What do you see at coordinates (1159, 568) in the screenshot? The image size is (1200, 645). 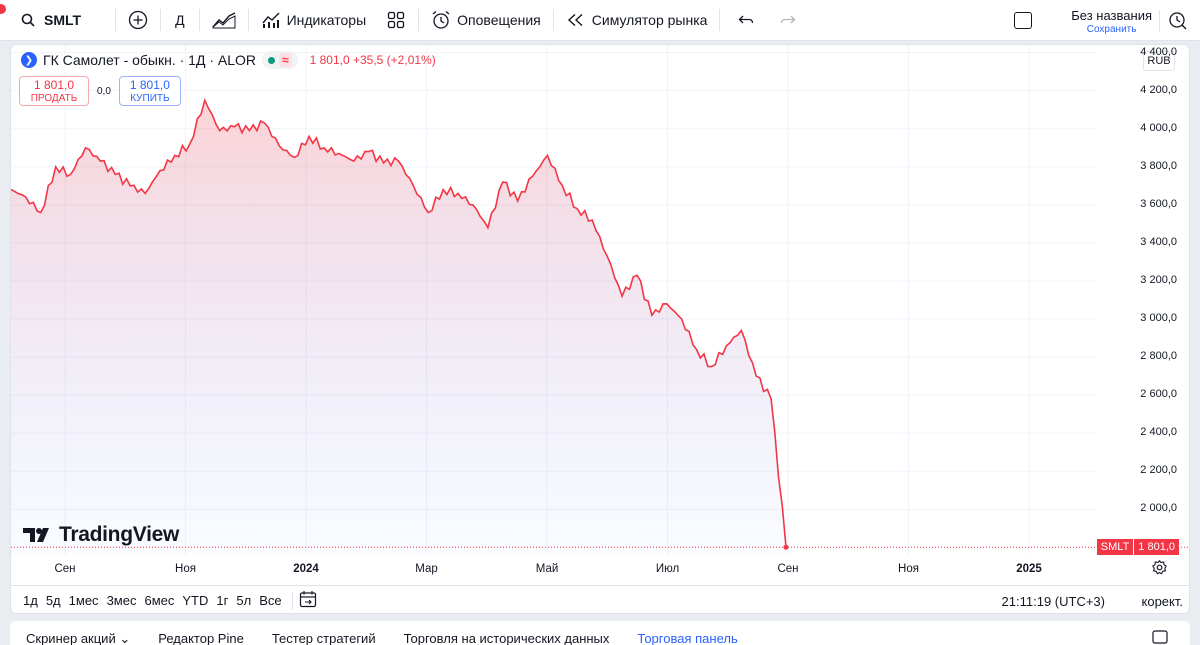 I see `chart-settings-gear-icon` at bounding box center [1159, 568].